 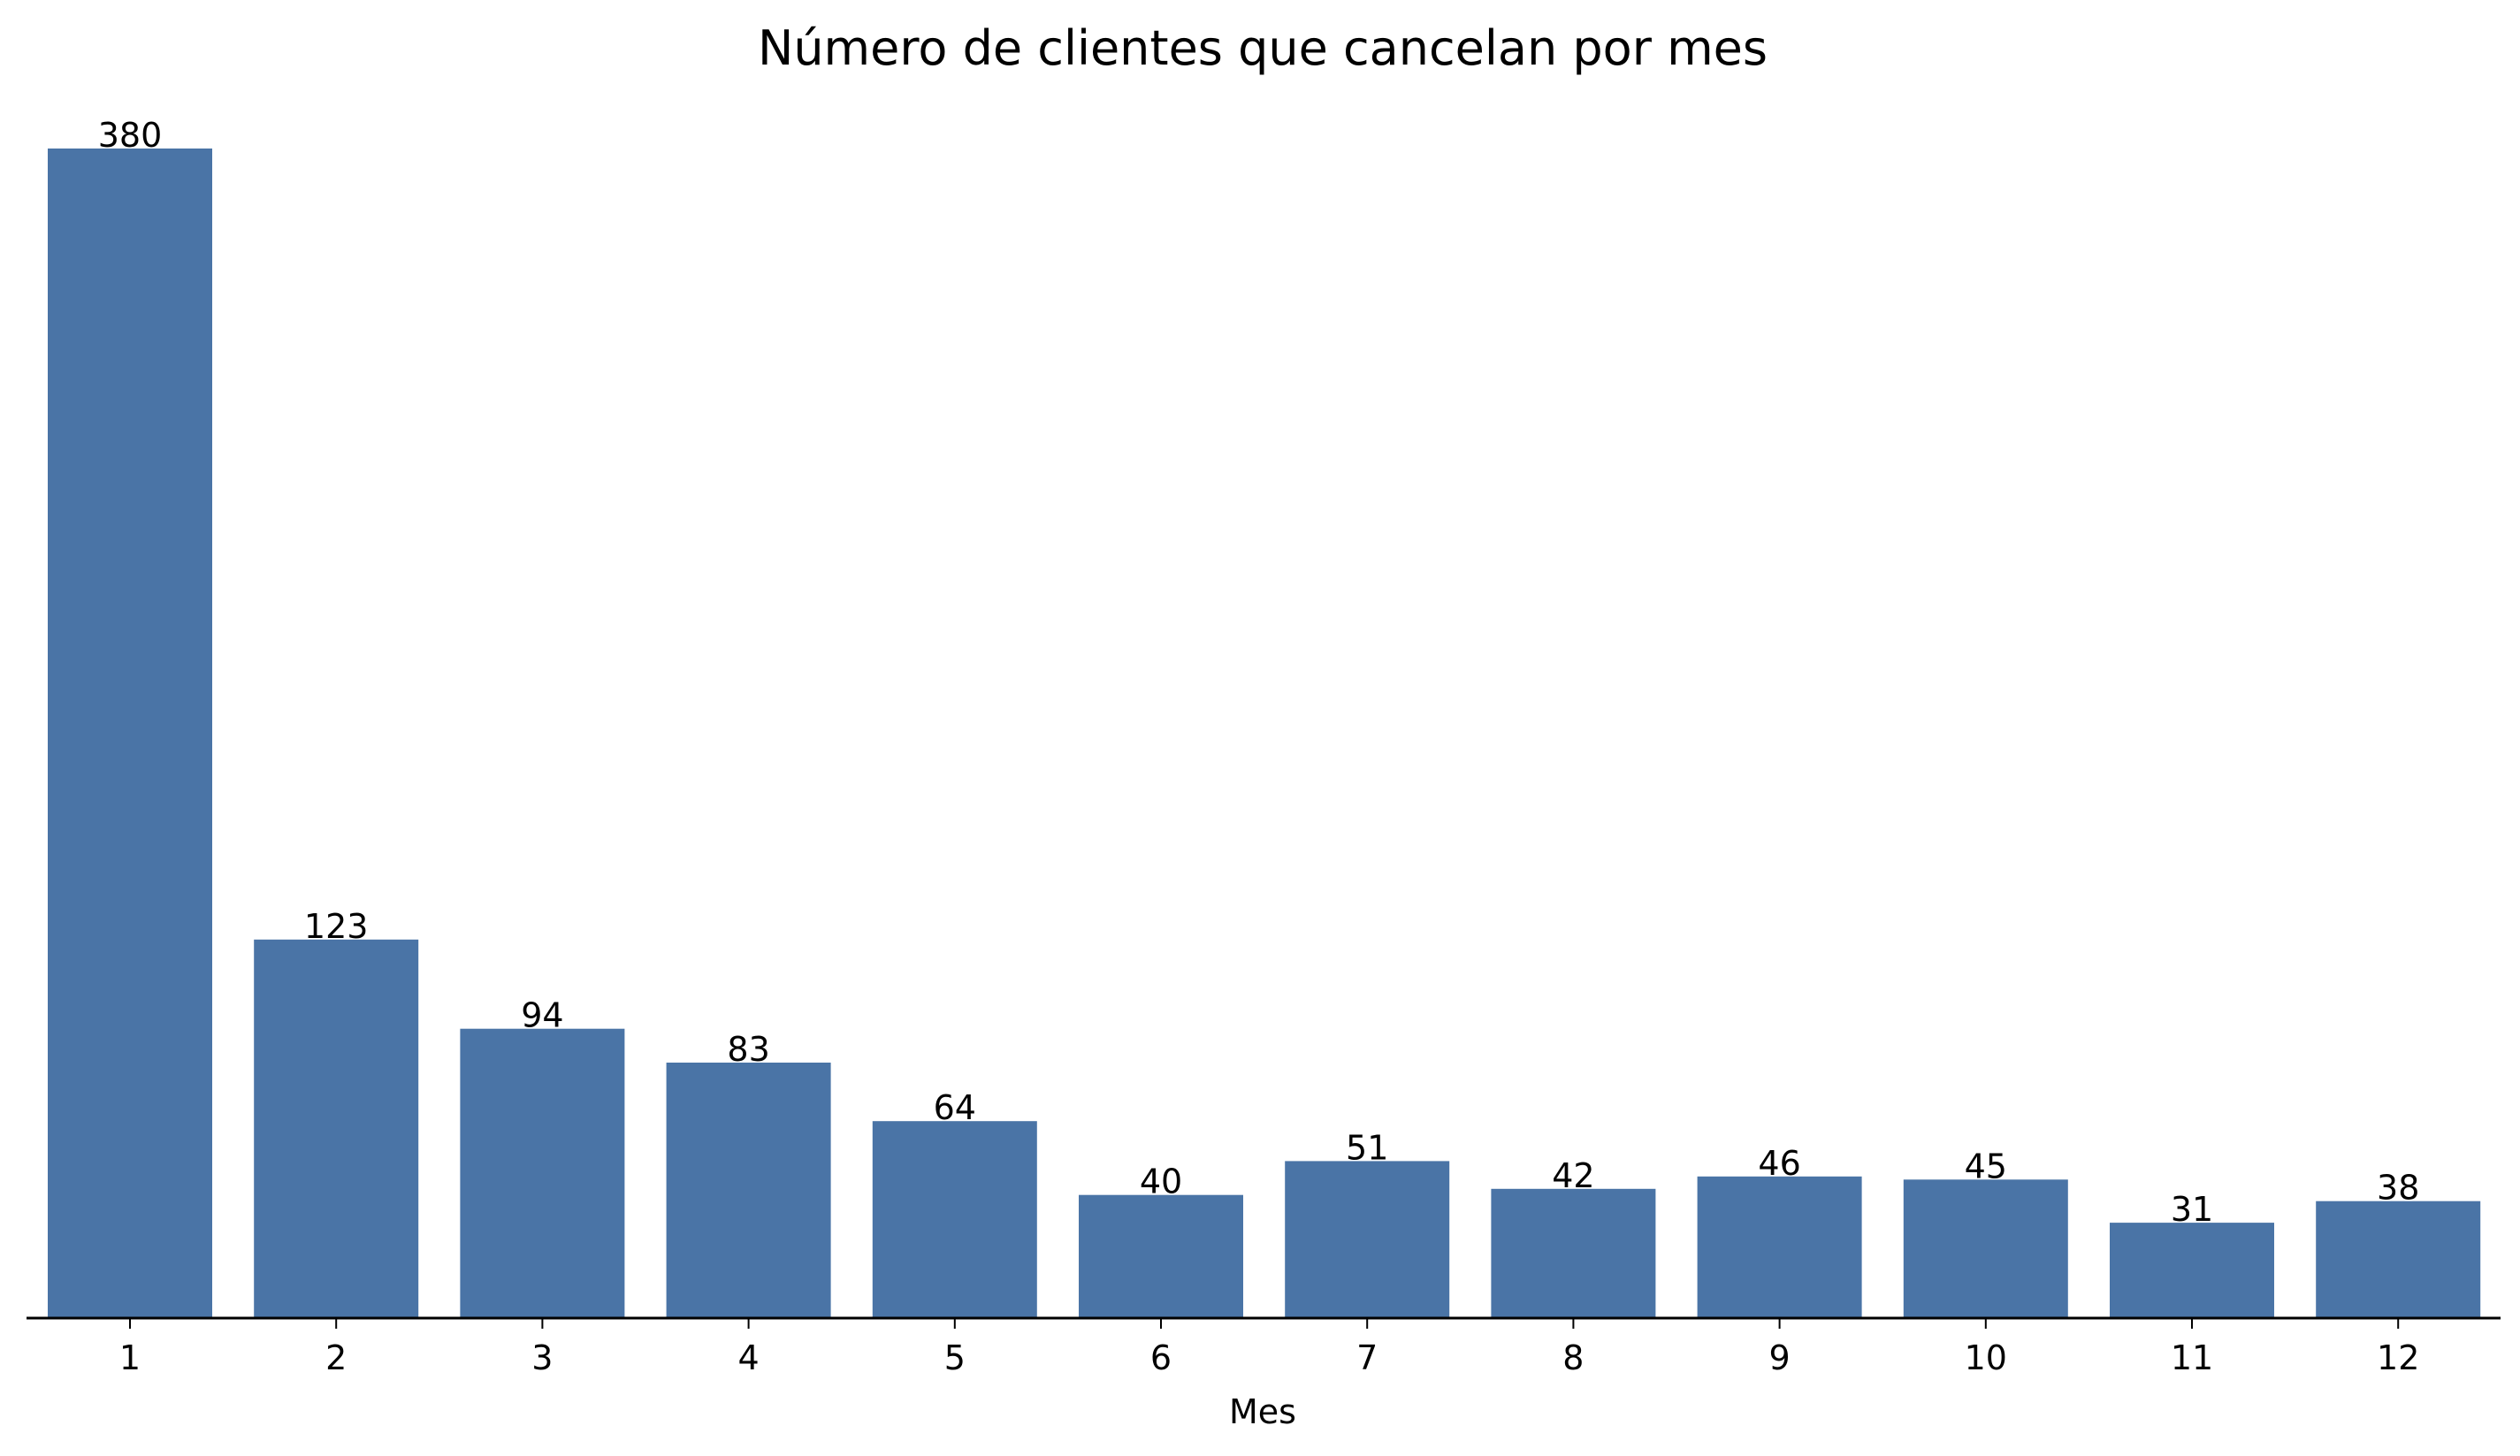 What do you see at coordinates (2192, 1209) in the screenshot?
I see `data-label-11: 31` at bounding box center [2192, 1209].